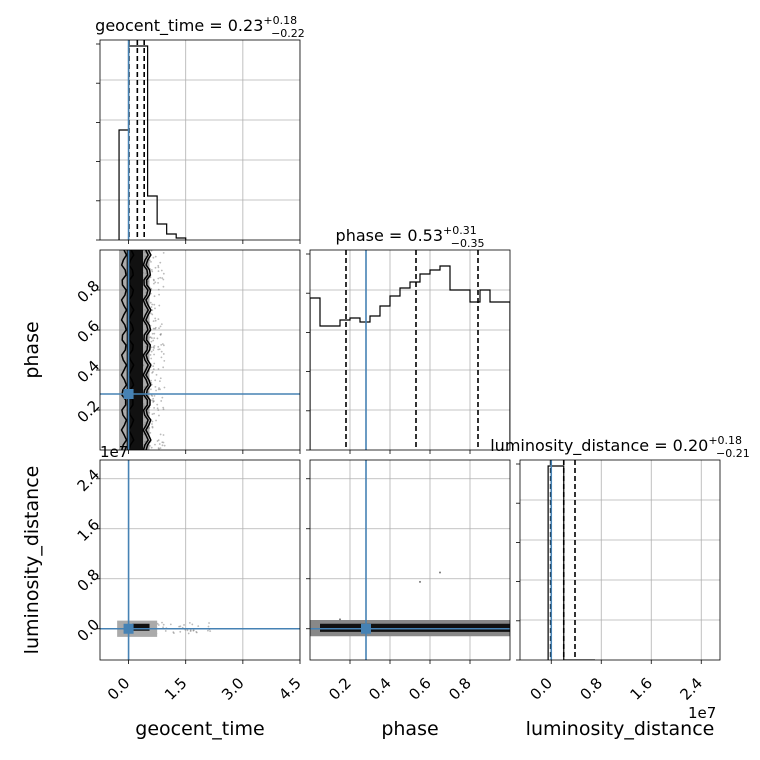 The width and height of the screenshot is (760, 760). Describe the element at coordinates (179, 26) in the screenshot. I see `title-main: geocent_time = 0.23` at that location.